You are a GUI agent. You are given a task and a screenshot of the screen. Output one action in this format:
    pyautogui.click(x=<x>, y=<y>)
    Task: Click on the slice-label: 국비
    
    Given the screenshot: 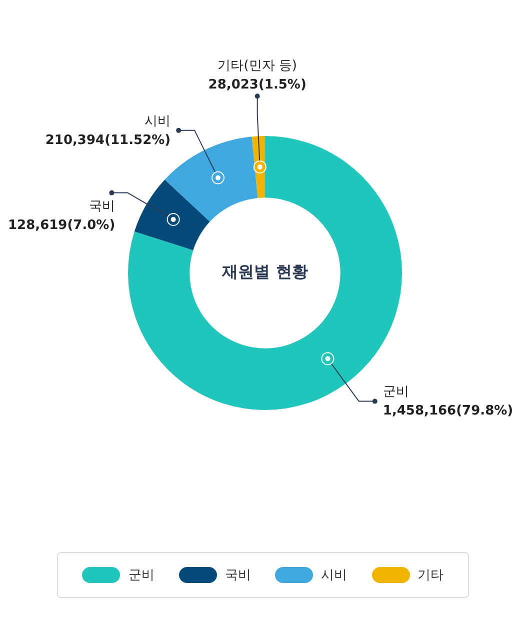 What is the action you would take?
    pyautogui.click(x=102, y=206)
    